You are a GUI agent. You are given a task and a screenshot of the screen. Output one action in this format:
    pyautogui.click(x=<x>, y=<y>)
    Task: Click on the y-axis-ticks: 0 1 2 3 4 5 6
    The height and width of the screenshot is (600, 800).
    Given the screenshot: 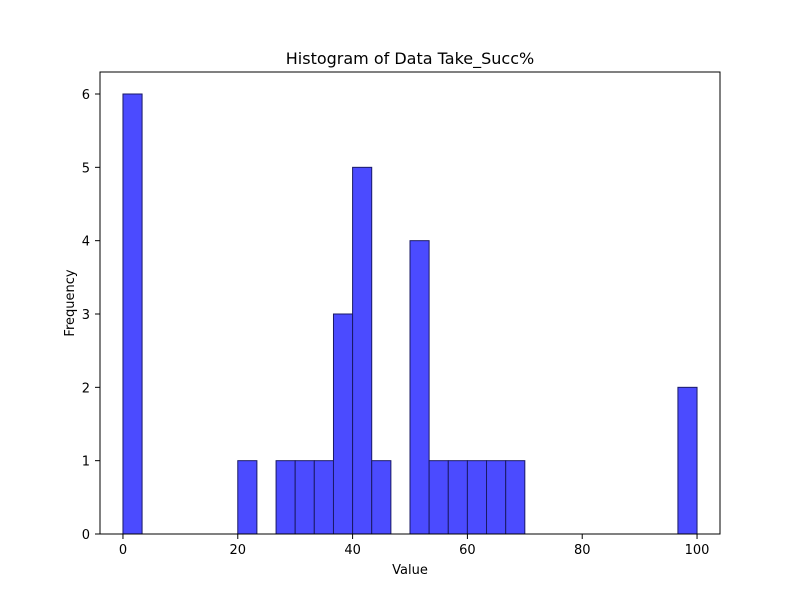 What is the action you would take?
    pyautogui.click(x=91, y=315)
    